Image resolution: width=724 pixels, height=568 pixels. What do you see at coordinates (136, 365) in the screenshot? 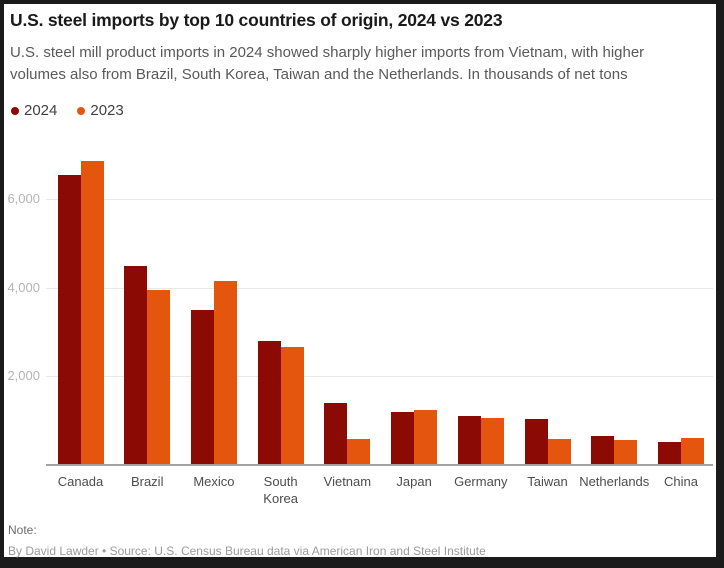
I see `bar-2024-brazil` at bounding box center [136, 365].